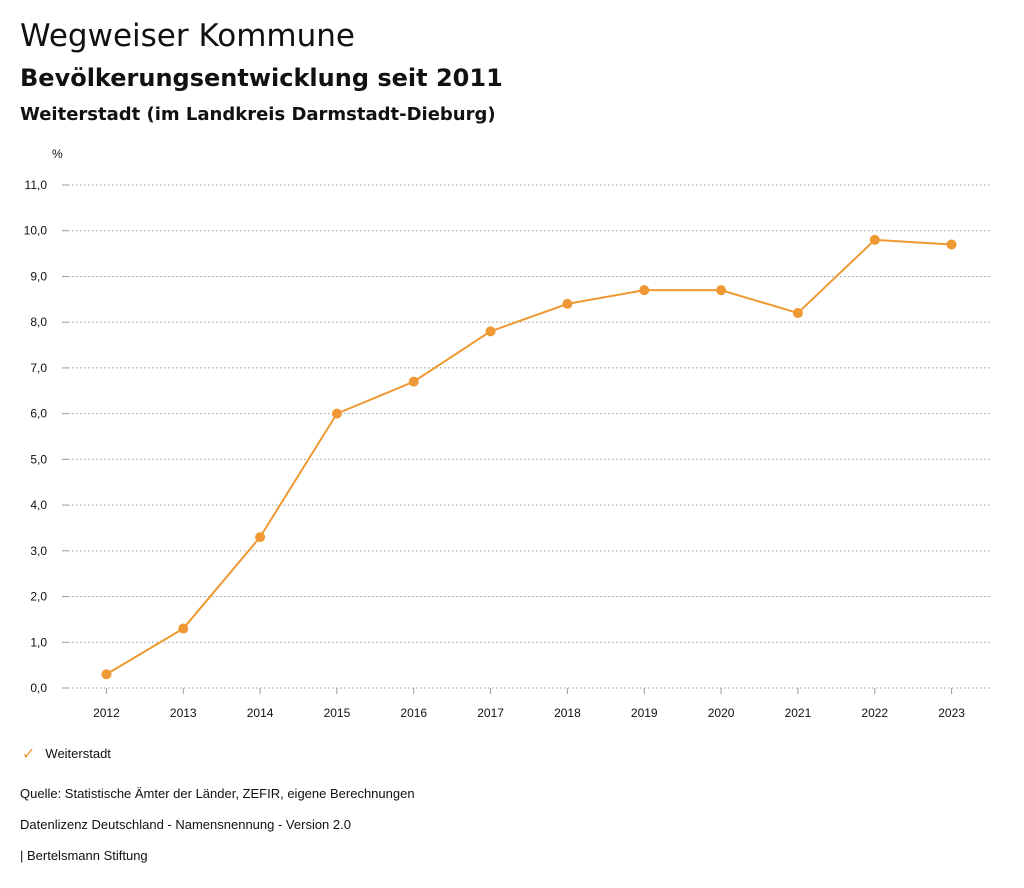  What do you see at coordinates (183, 713) in the screenshot?
I see `x-tick-label: 2013` at bounding box center [183, 713].